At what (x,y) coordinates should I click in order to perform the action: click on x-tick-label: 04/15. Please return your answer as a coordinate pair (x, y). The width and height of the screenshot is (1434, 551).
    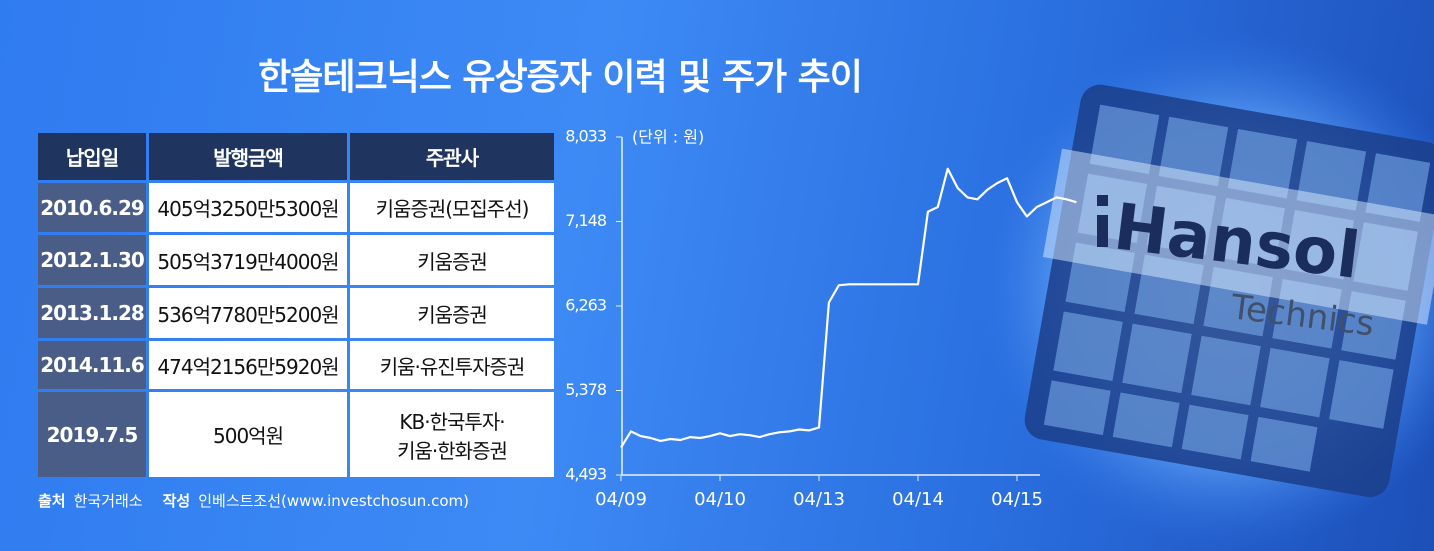
    Looking at the image, I should click on (1017, 499).